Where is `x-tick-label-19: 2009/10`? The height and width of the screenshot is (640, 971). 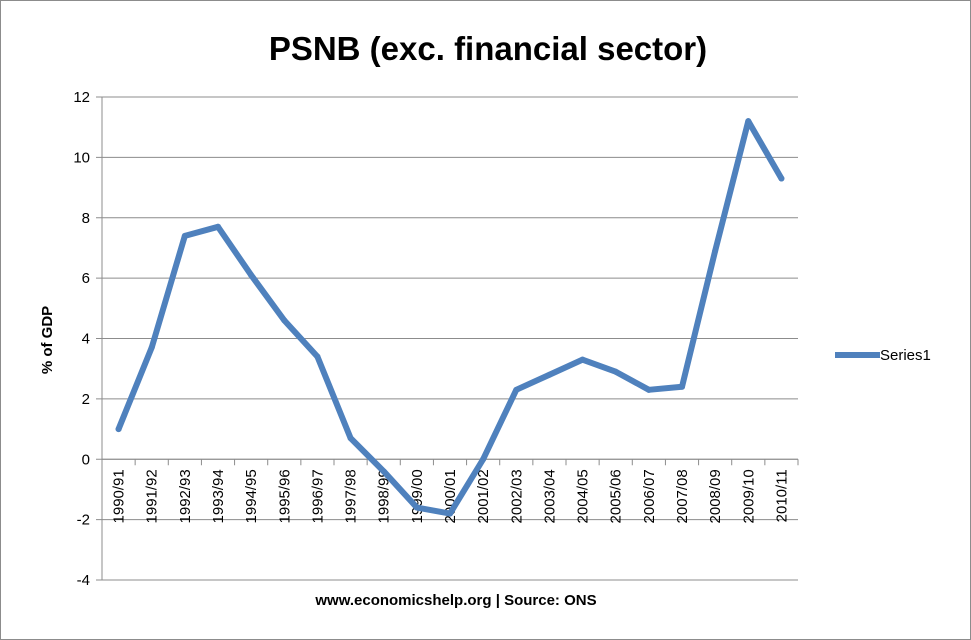
x-tick-label-19: 2009/10 is located at coordinates (748, 496).